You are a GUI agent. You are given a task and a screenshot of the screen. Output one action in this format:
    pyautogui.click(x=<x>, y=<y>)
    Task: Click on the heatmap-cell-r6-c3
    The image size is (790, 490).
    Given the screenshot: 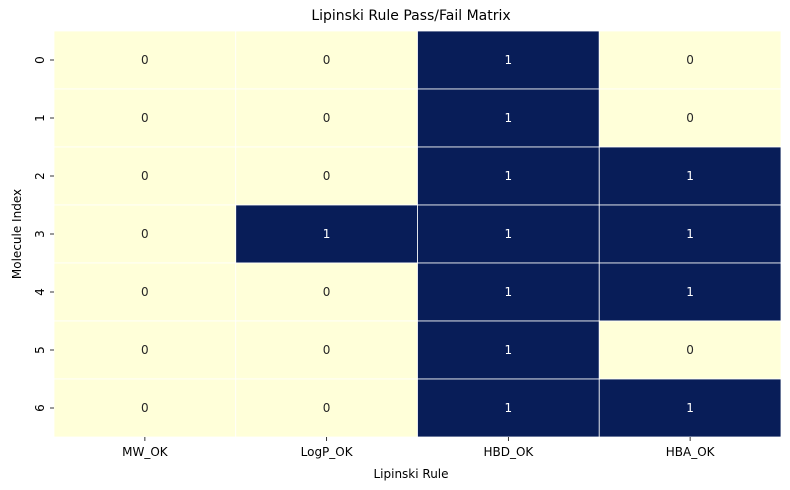 What is the action you would take?
    pyautogui.click(x=690, y=408)
    